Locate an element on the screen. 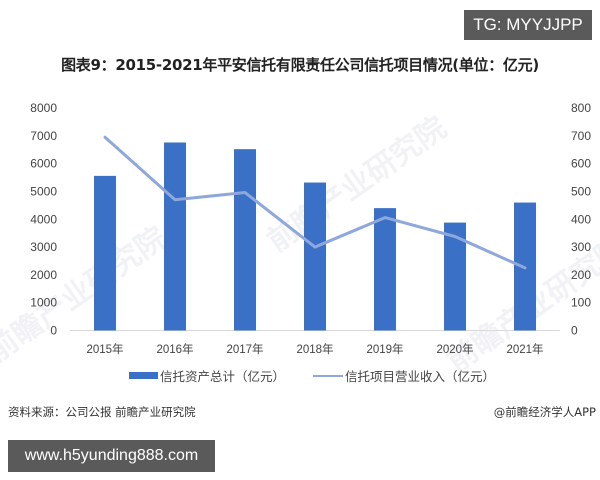  left-axis-tick: 0 is located at coordinates (53, 331).